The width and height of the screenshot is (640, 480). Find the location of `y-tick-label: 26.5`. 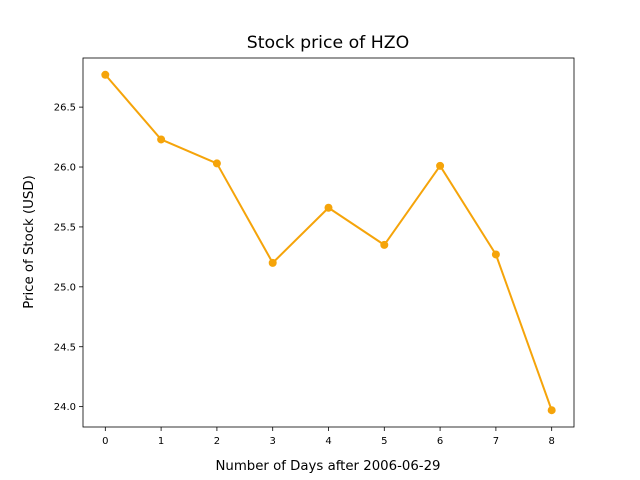

y-tick-label: 26.5 is located at coordinates (65, 108).